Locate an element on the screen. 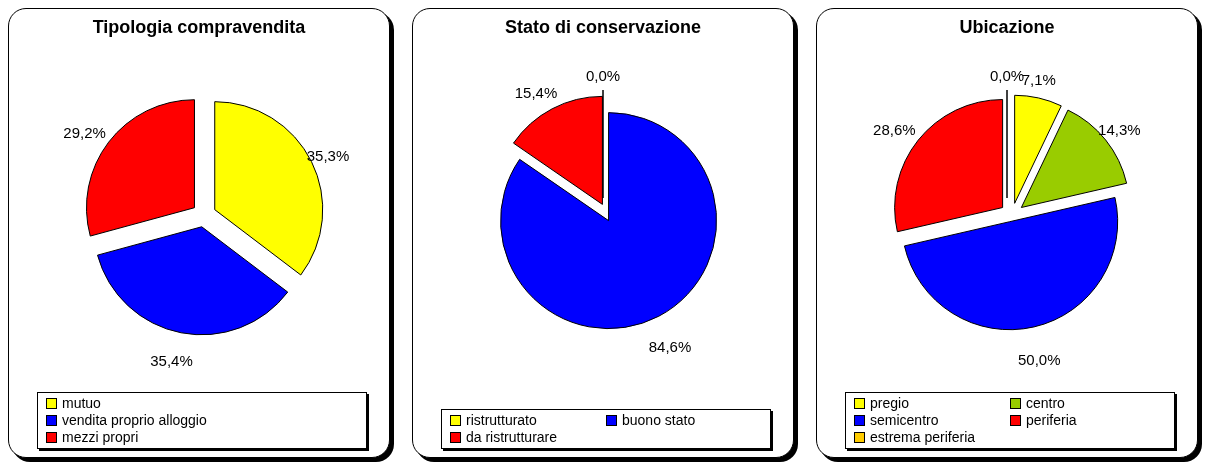 The height and width of the screenshot is (470, 1205). chart-title: Stato di conservazione is located at coordinates (603, 27).